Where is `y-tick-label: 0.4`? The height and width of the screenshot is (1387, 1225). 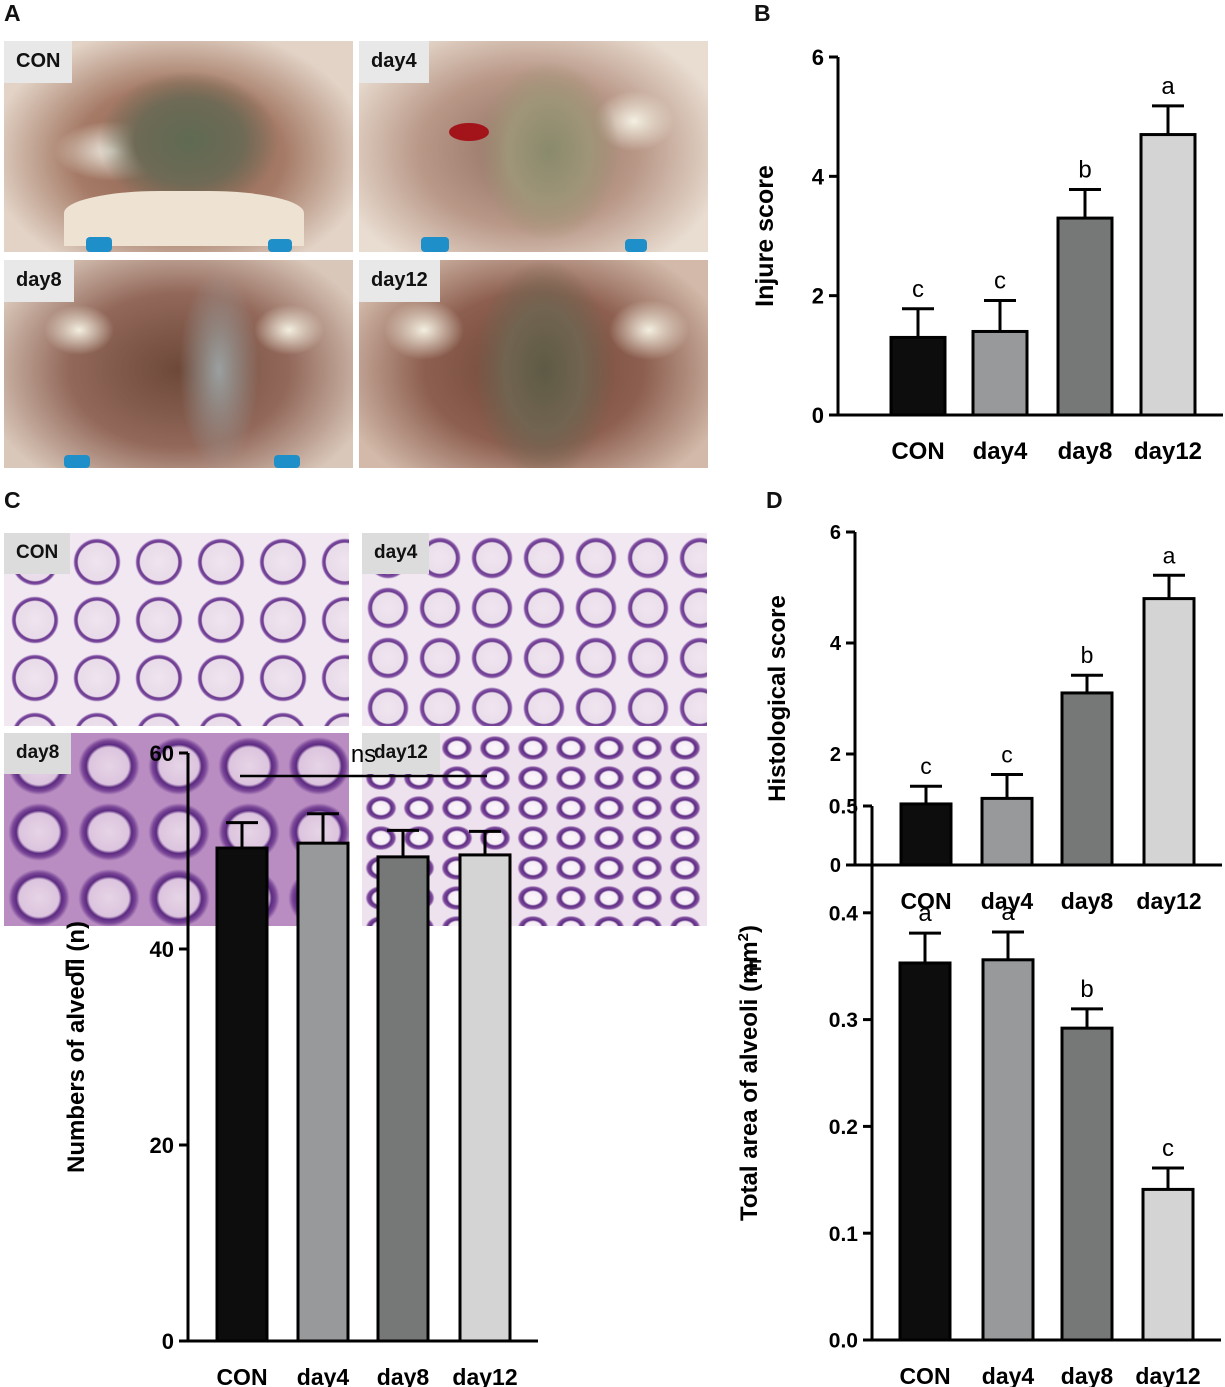 y-tick-label: 0.4 is located at coordinates (844, 913).